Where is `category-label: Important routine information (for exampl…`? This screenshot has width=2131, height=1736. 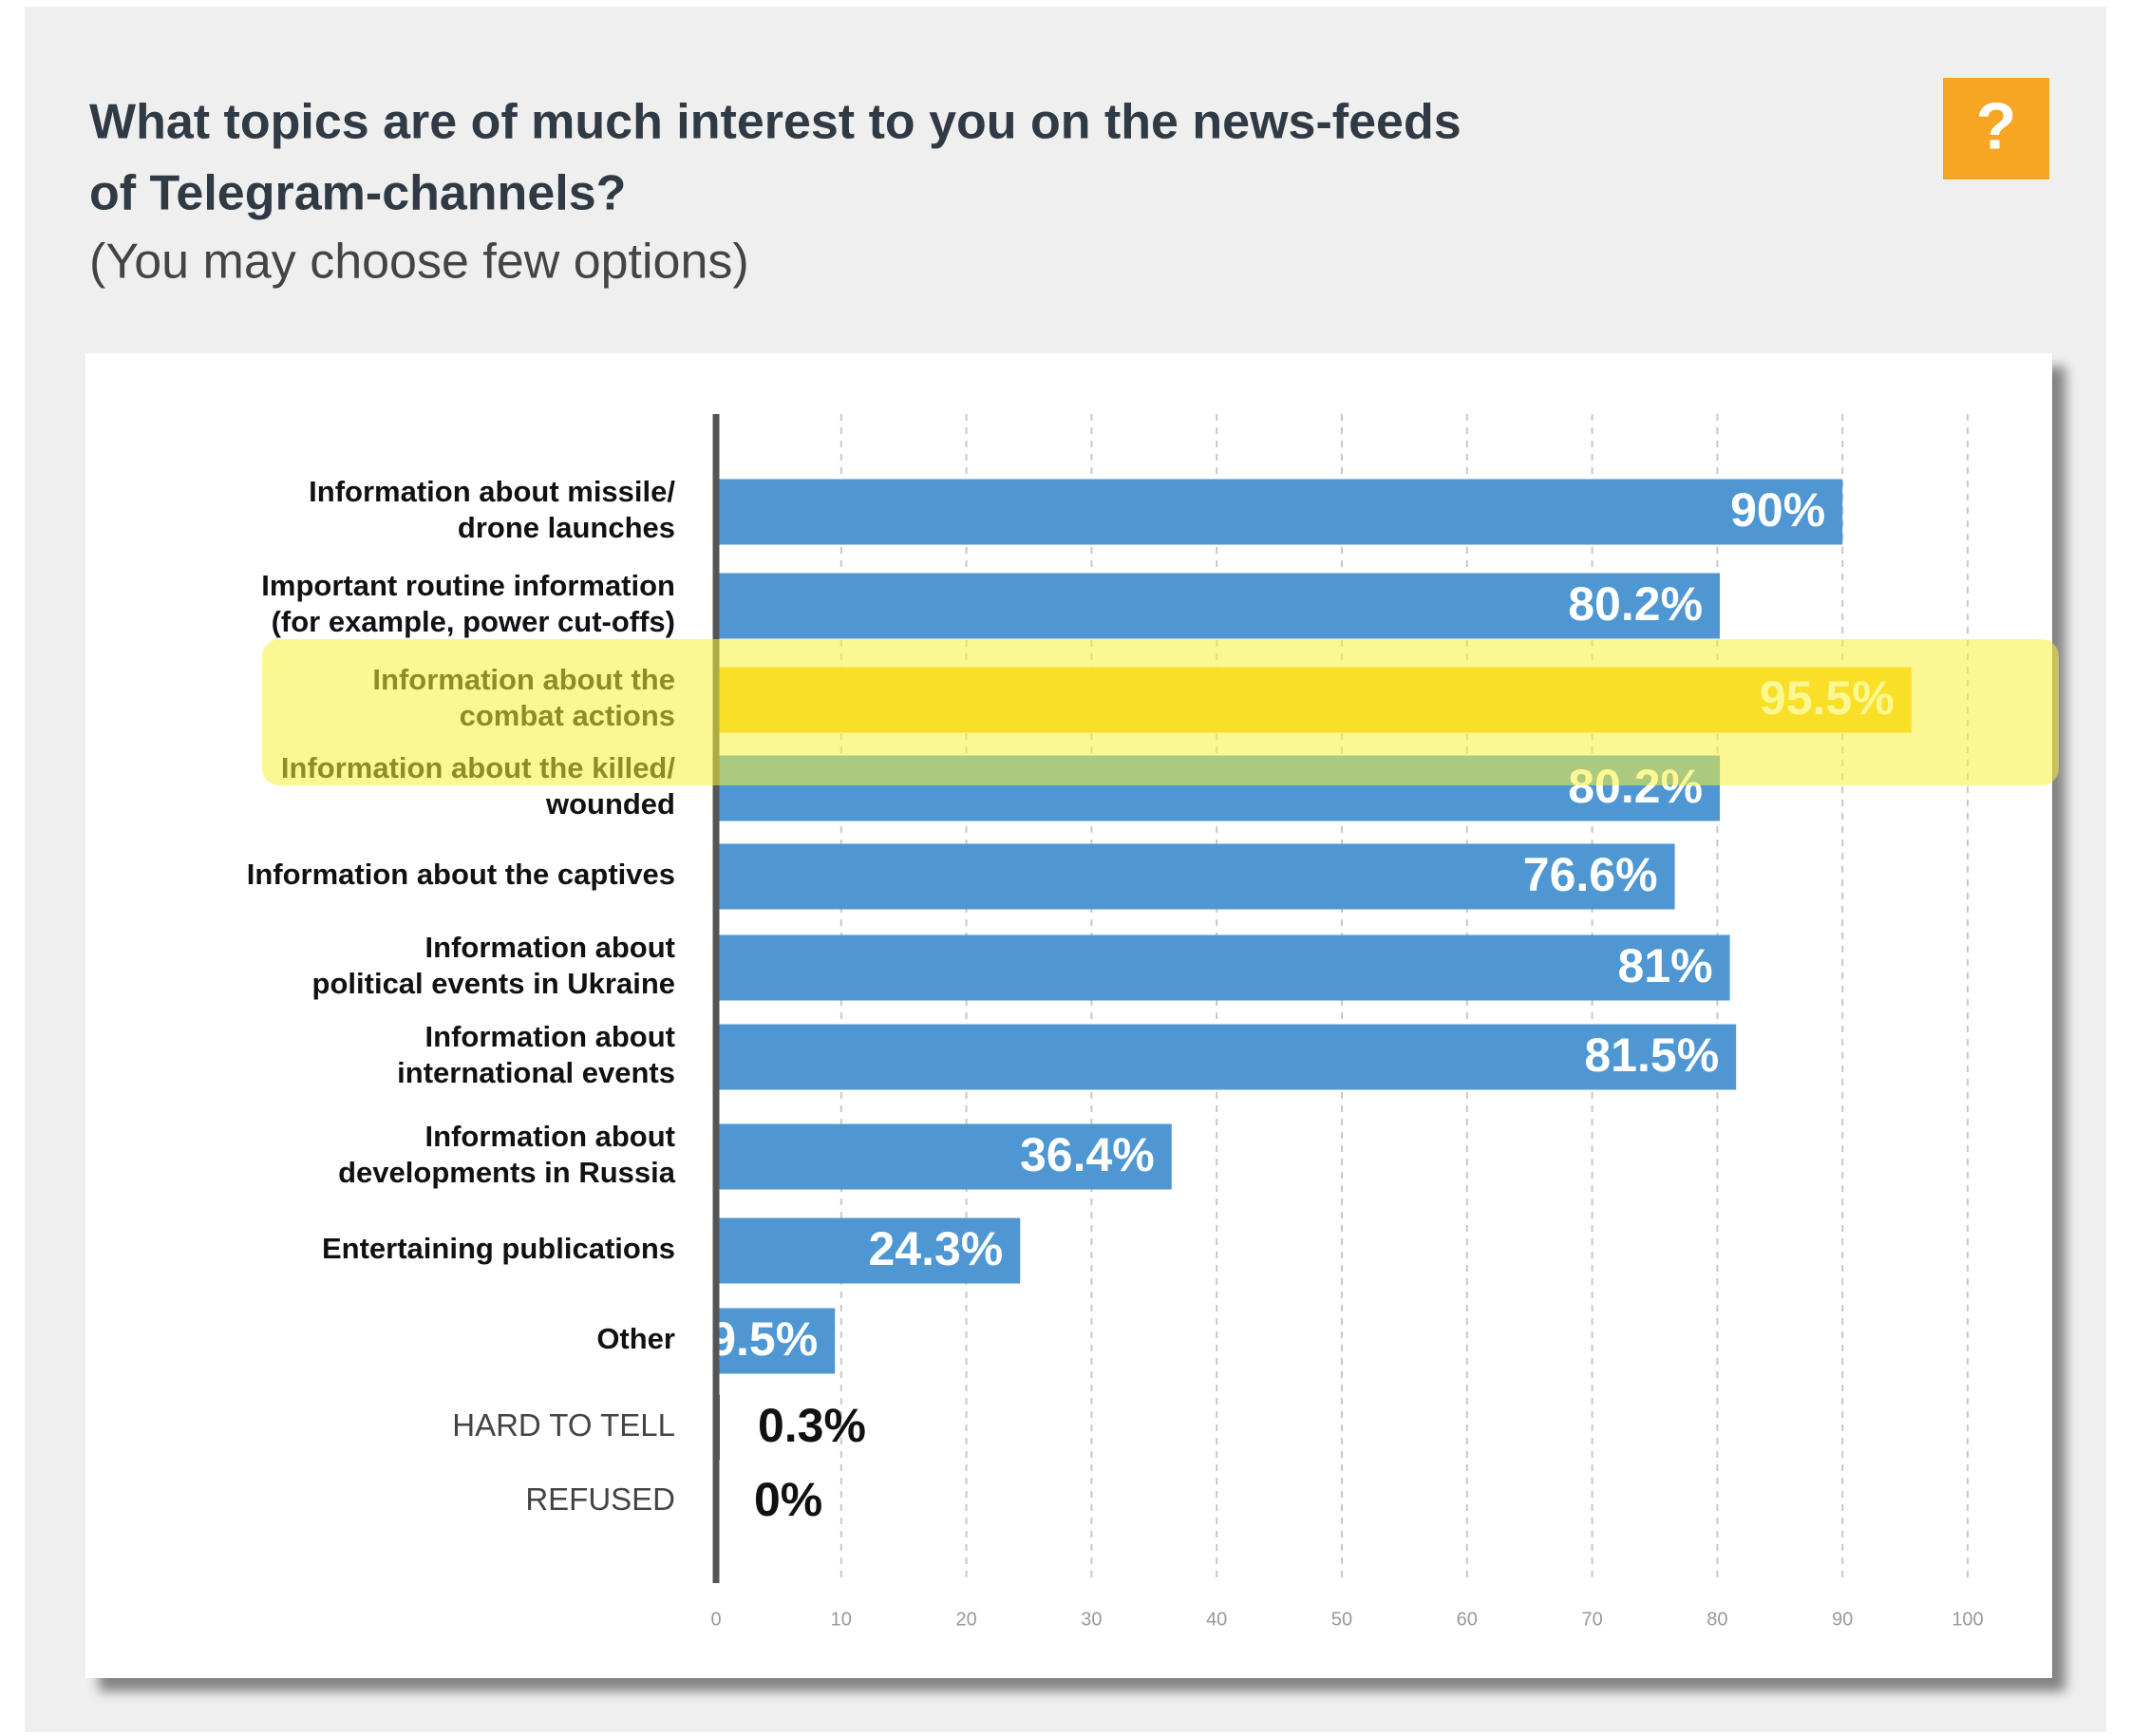 category-label: Important routine information (for exampl… is located at coordinates (468, 603).